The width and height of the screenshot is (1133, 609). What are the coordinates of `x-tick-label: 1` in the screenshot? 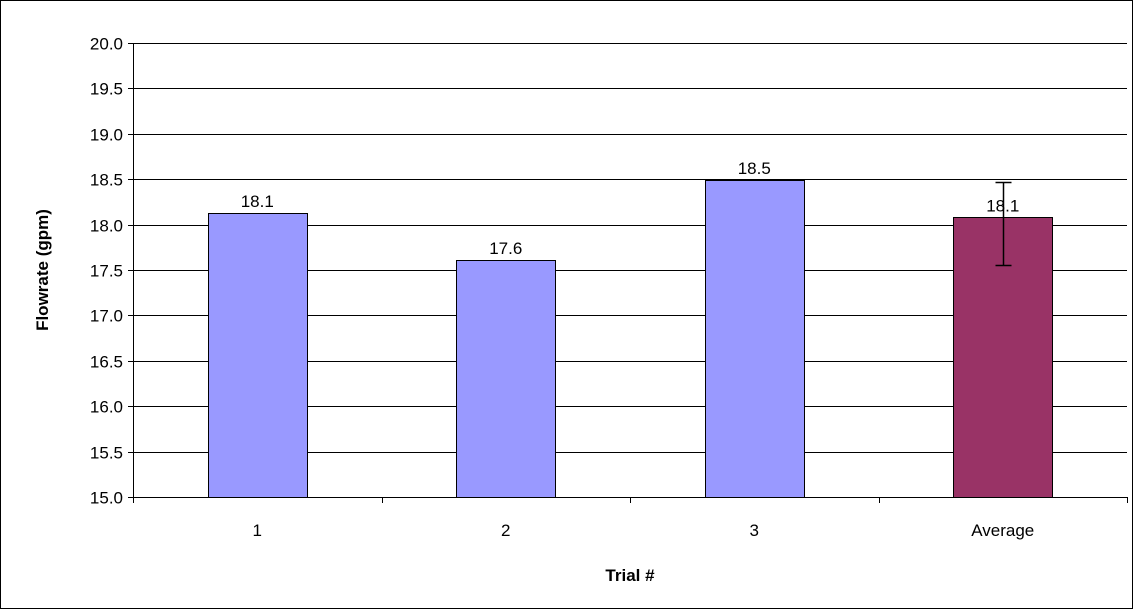 It's located at (257, 530).